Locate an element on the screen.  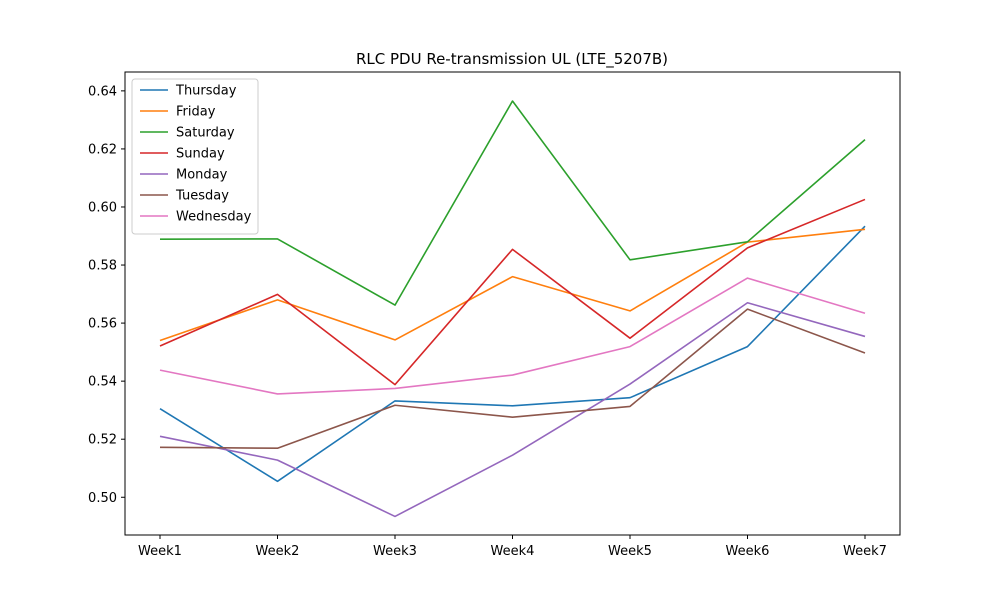
x-tick-label: Week4 is located at coordinates (513, 551).